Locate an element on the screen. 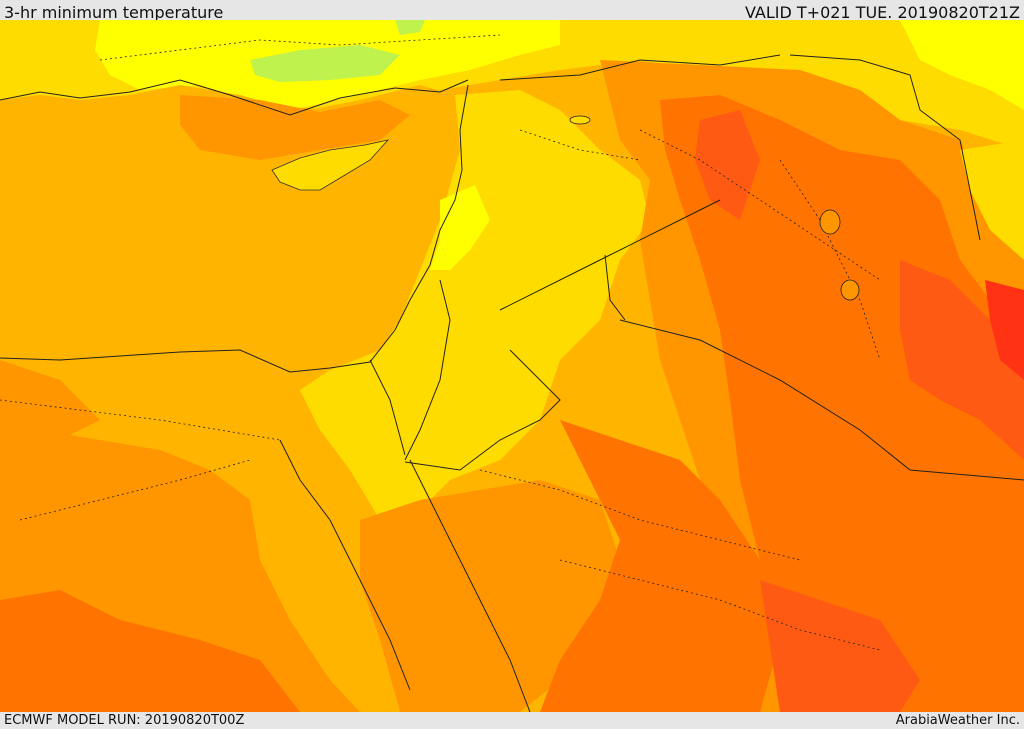 The image size is (1024, 729). model-run: ECMWF MODEL RUN: 20190820T00Z is located at coordinates (124, 720).